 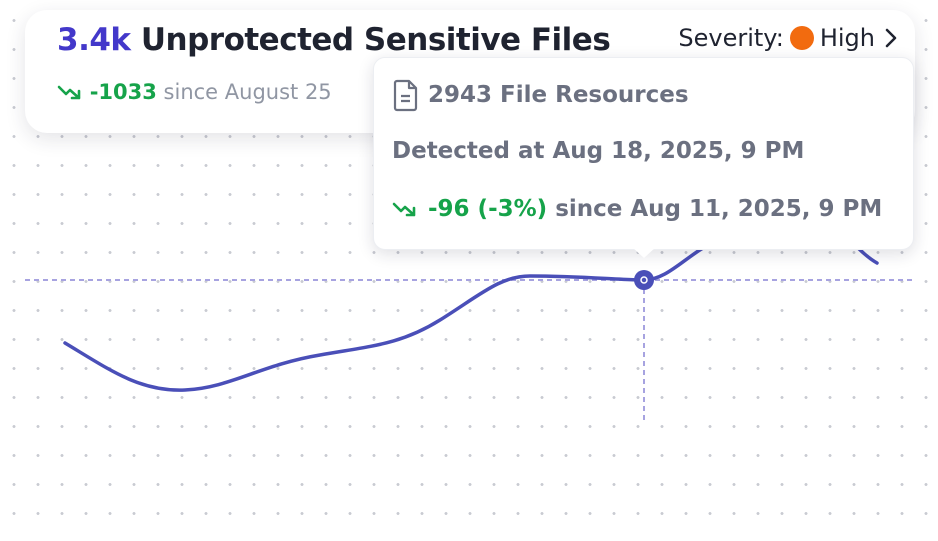 I want to click on tooltip-title-row: 2943 File Resources, so click(x=540, y=95).